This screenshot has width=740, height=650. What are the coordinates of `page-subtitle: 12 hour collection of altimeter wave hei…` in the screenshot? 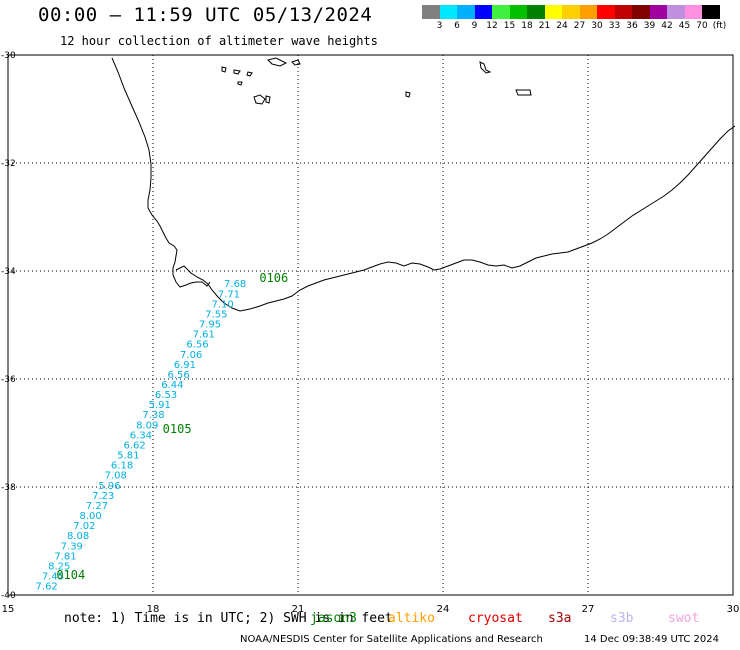 It's located at (219, 41).